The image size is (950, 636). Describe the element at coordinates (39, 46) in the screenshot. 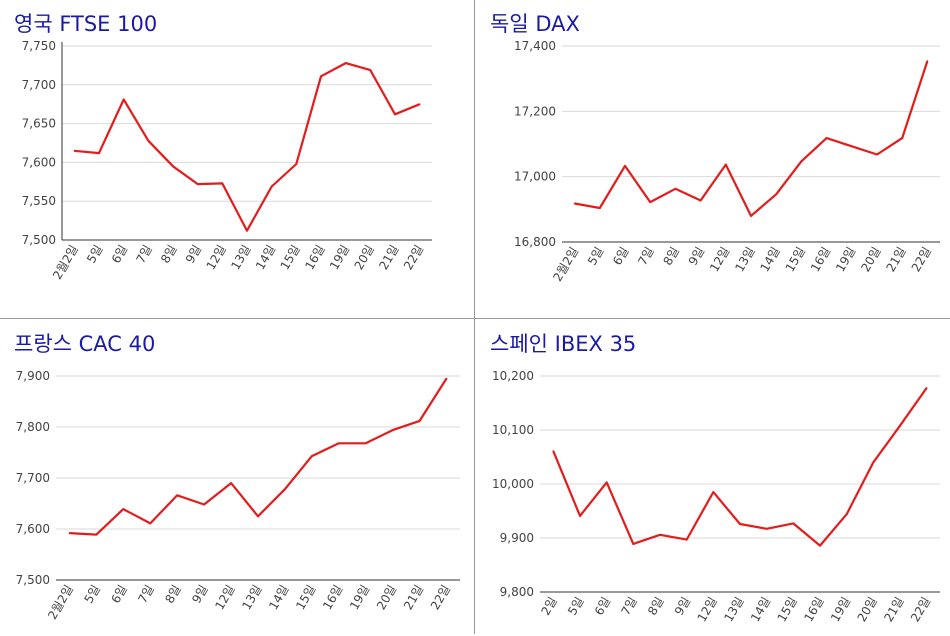

I see `y-tick-label: 7,750` at that location.